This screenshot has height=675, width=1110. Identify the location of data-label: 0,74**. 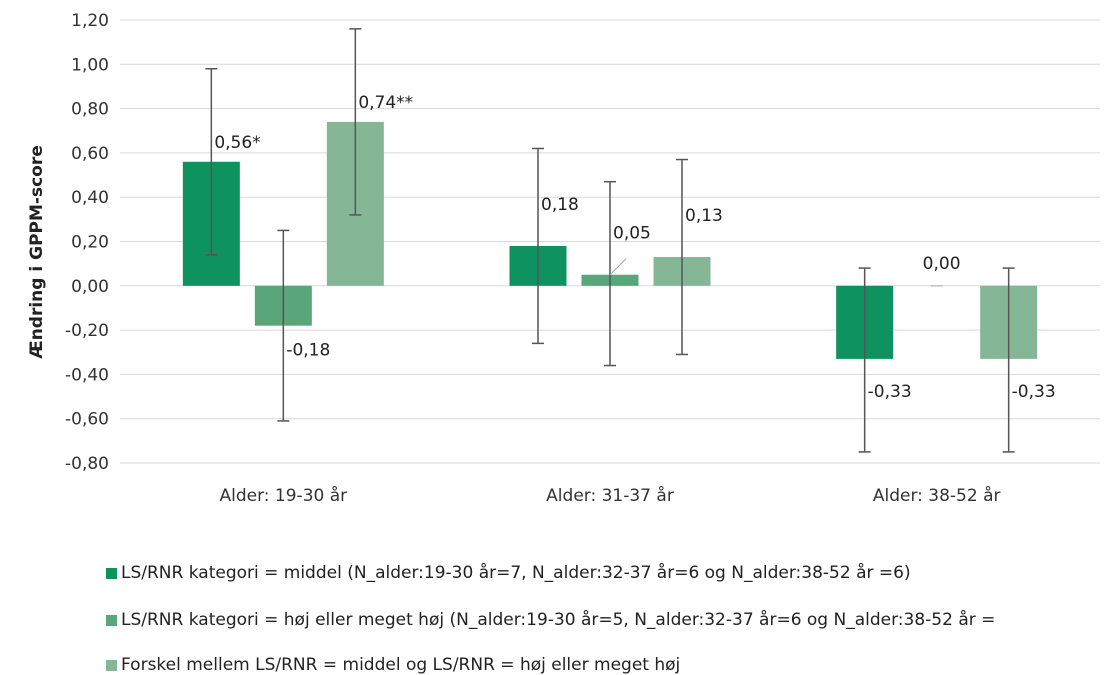
(385, 103).